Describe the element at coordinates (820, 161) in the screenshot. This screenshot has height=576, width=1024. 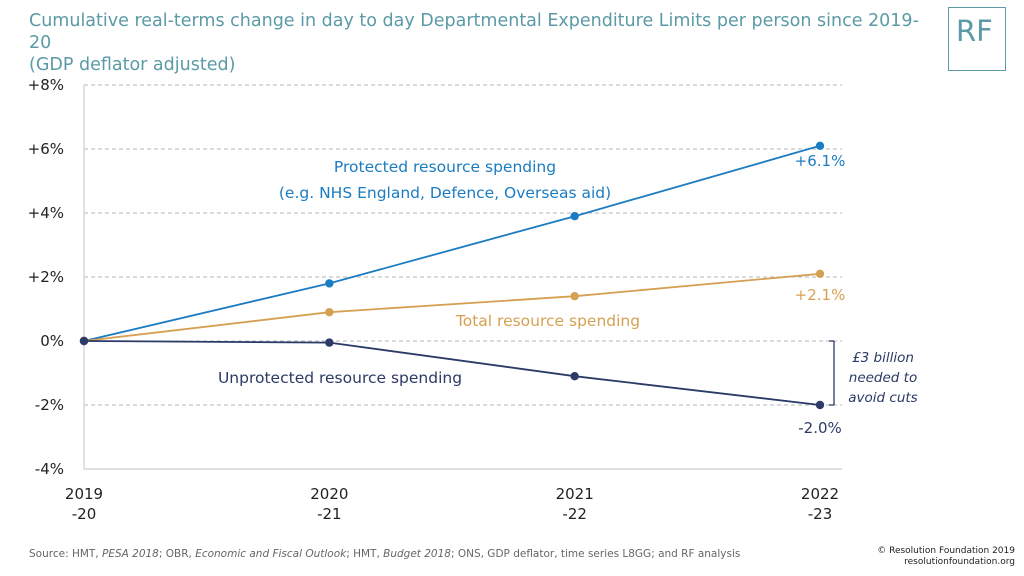
I see `end-value-label: +6.1%` at that location.